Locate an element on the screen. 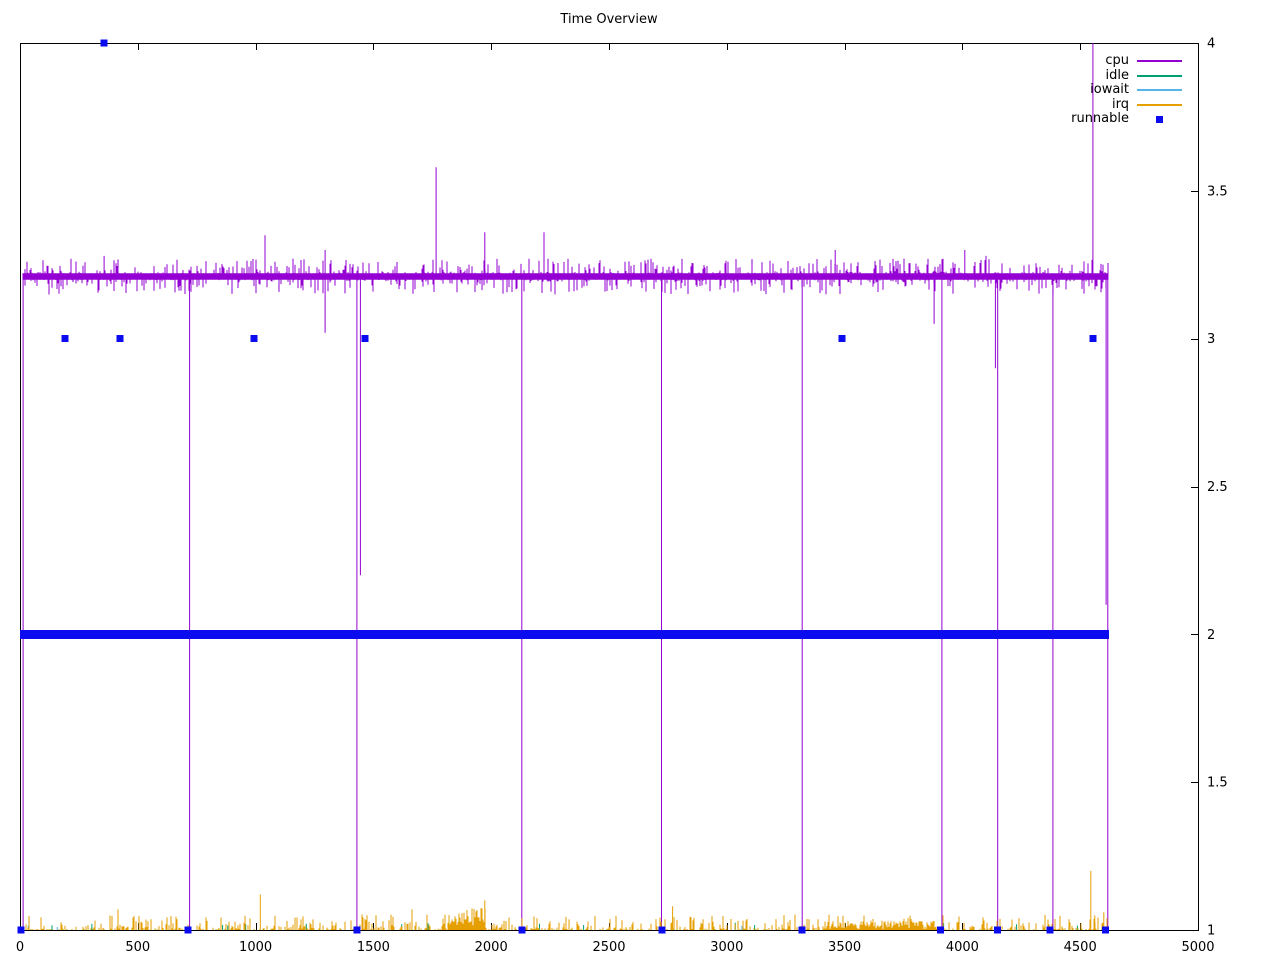 This screenshot has height=960, width=1280. x-tick-label: 4000 is located at coordinates (962, 947).